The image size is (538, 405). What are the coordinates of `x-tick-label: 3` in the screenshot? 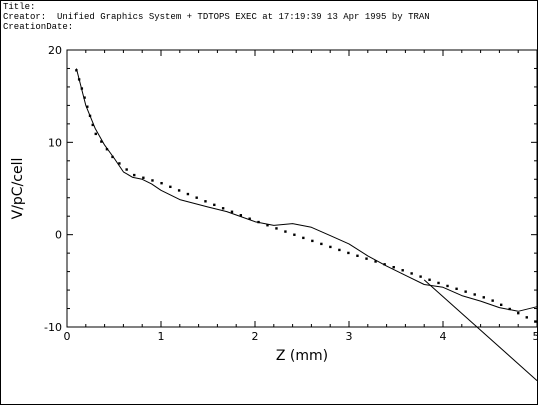 It's located at (349, 336).